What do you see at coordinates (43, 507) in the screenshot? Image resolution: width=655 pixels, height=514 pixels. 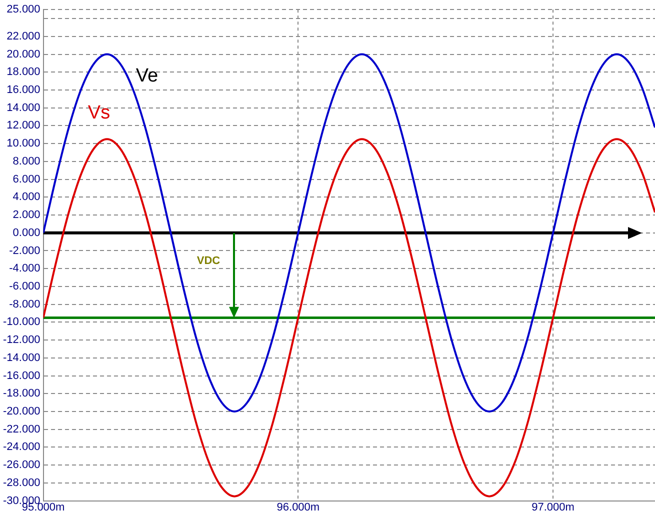 I see `x-tick-label: 95.000m` at bounding box center [43, 507].